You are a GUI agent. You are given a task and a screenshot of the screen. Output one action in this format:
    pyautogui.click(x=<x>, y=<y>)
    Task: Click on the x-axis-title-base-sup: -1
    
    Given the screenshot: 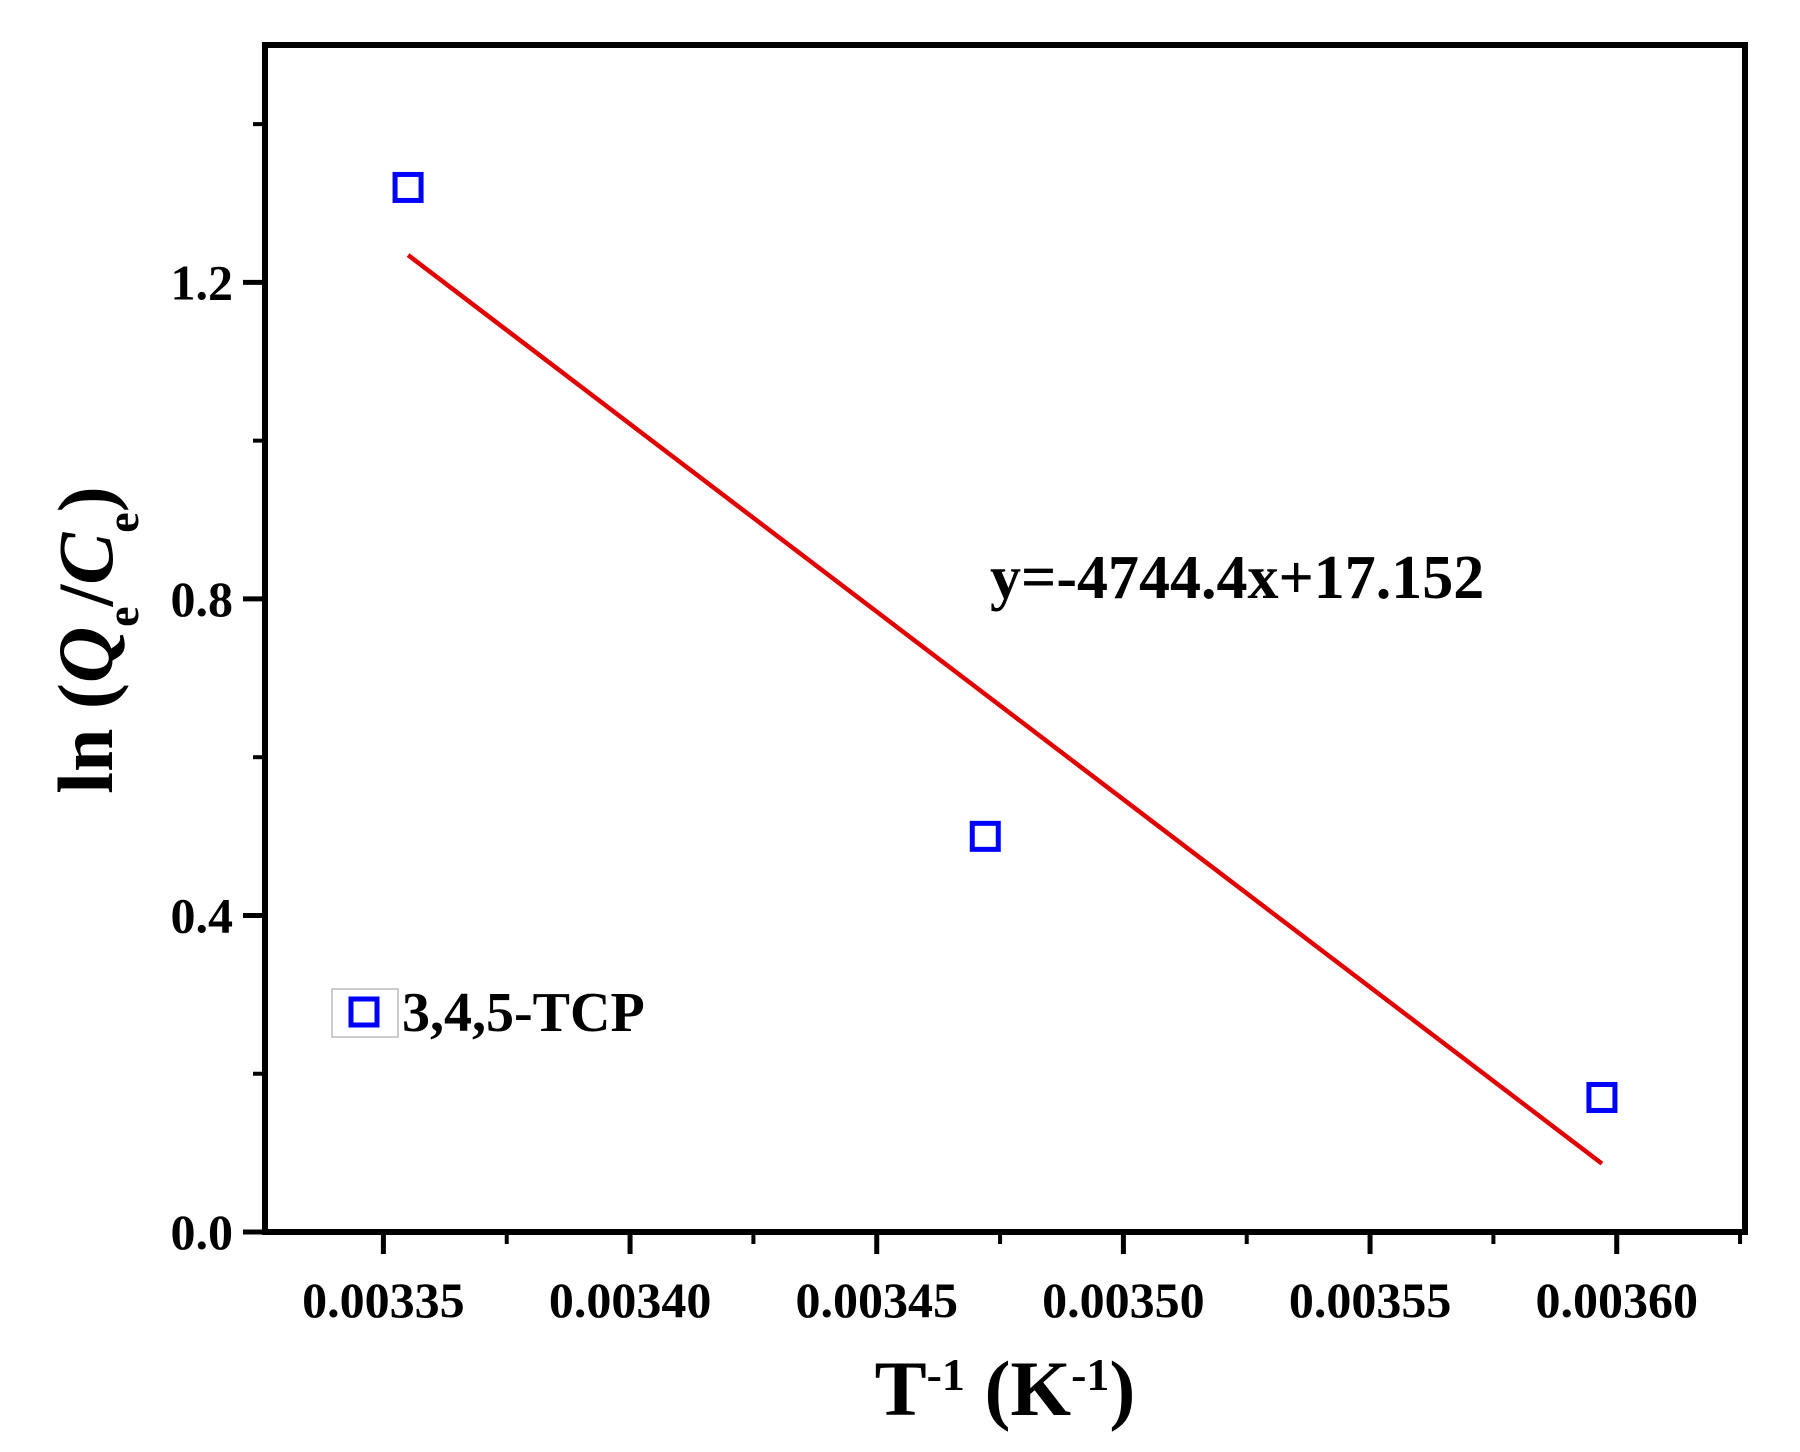 What is the action you would take?
    pyautogui.click(x=946, y=1374)
    